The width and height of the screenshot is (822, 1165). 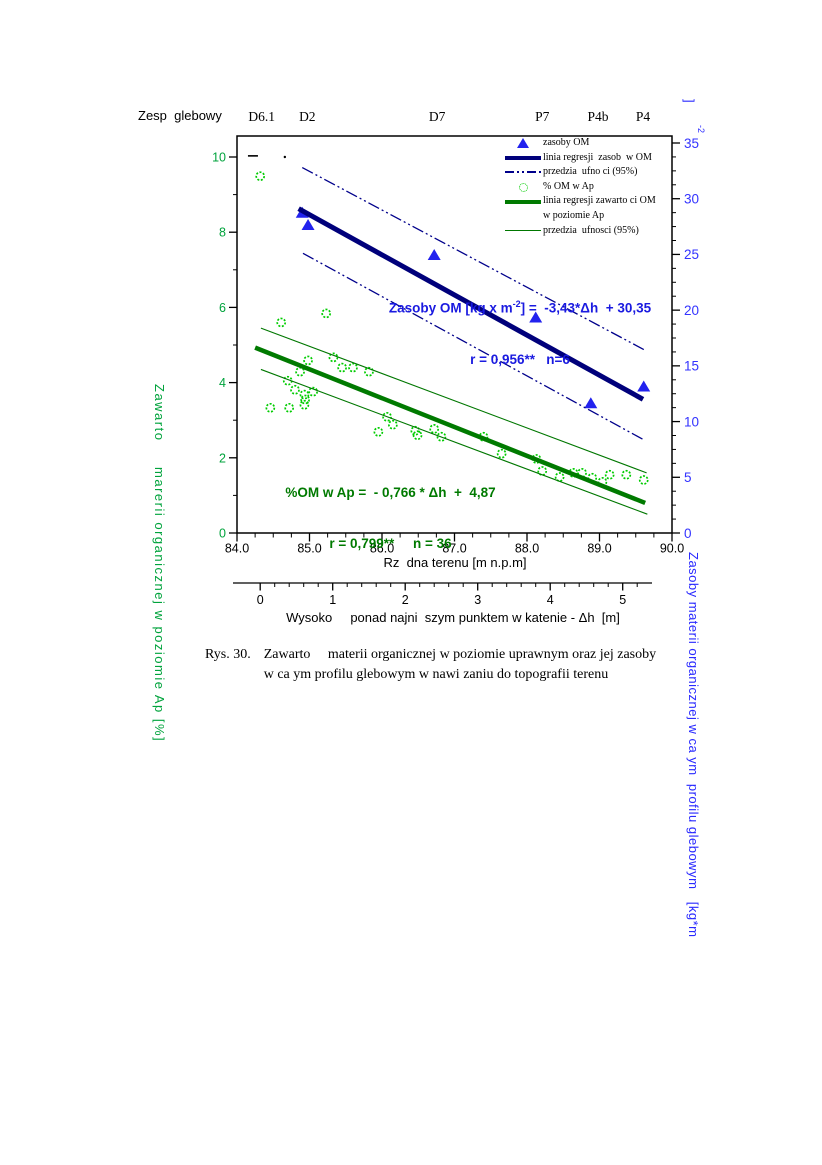 What do you see at coordinates (566, 142) in the screenshot?
I see `legend-label: zasoby OM` at bounding box center [566, 142].